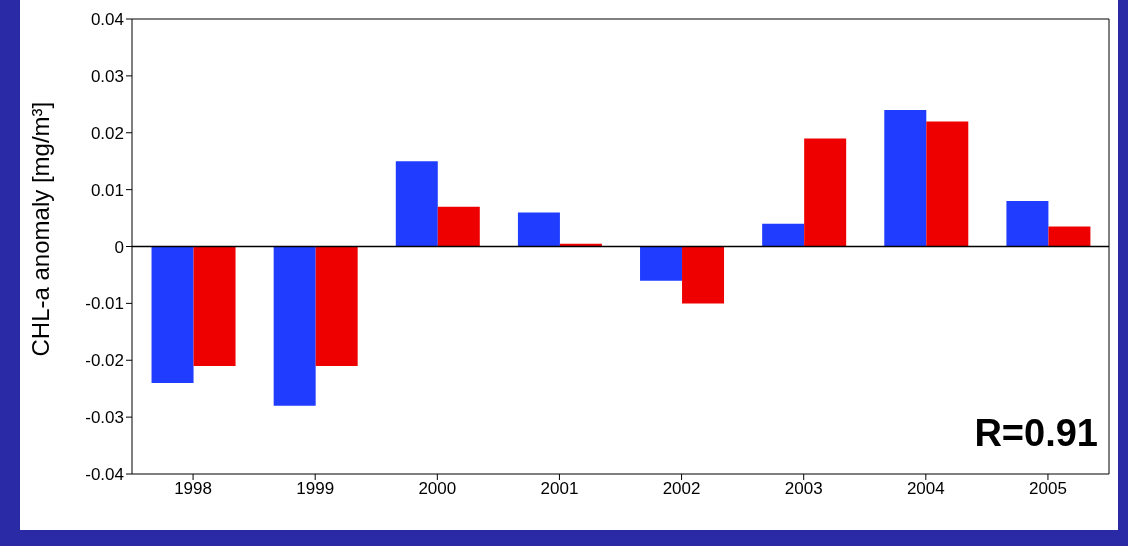 This screenshot has width=1128, height=546. Describe the element at coordinates (437, 489) in the screenshot. I see `x-tick-label: 2000` at that location.